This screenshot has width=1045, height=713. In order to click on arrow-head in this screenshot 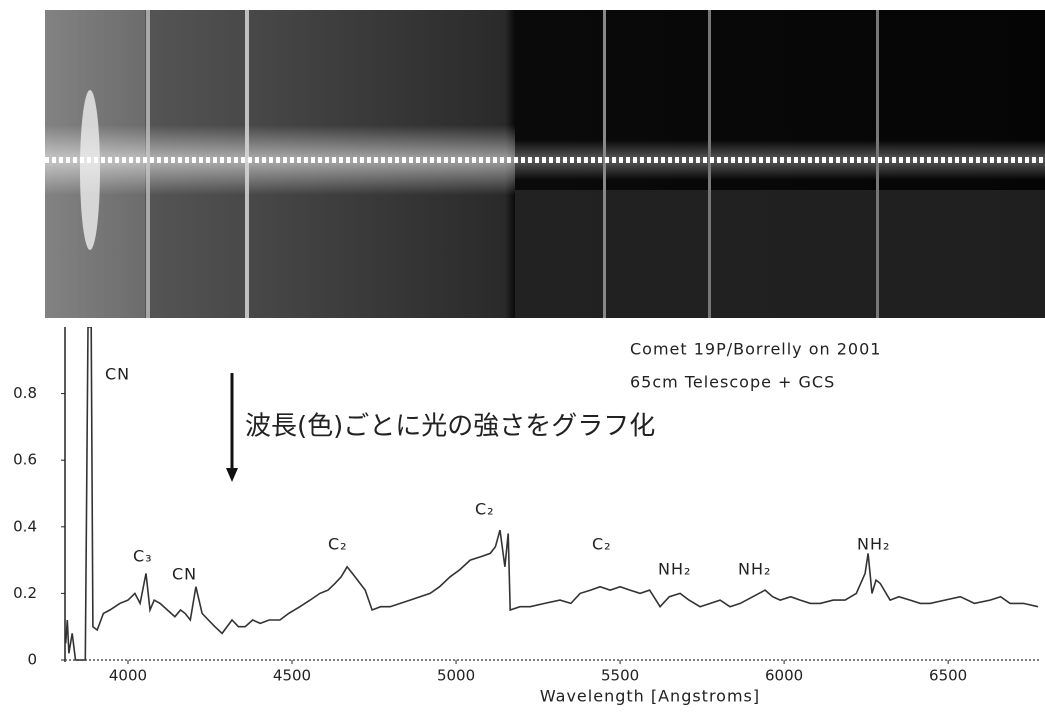, I will do `click(232, 475)`.